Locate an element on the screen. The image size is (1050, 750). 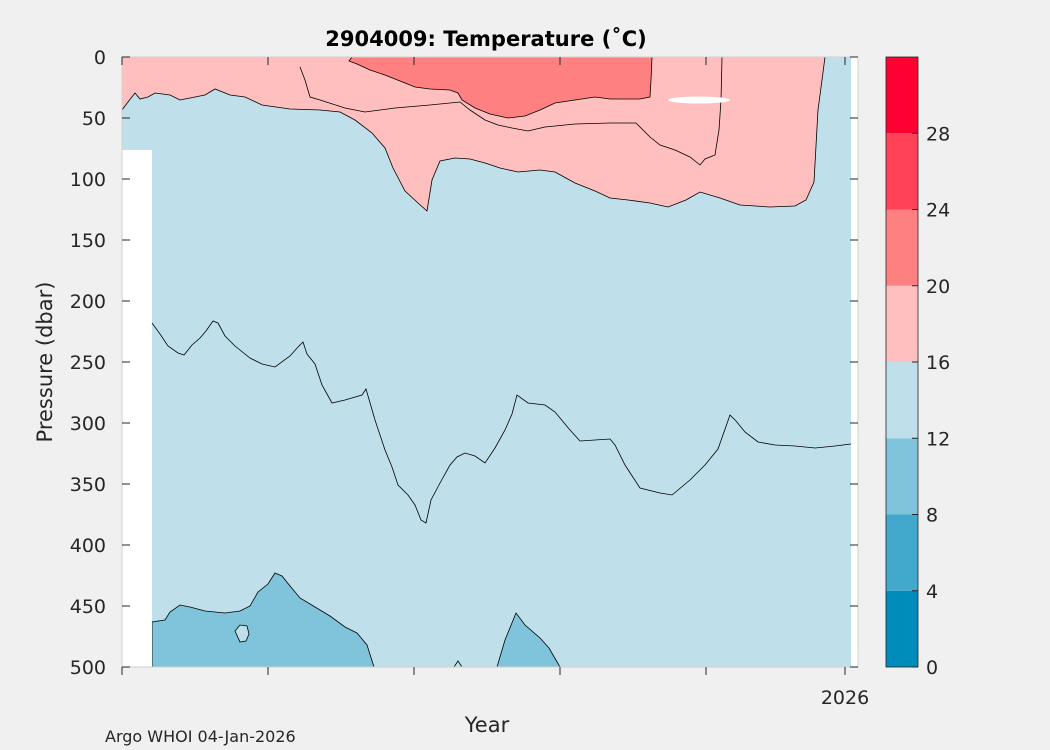
contour-16-secondary is located at coordinates (511, 111).